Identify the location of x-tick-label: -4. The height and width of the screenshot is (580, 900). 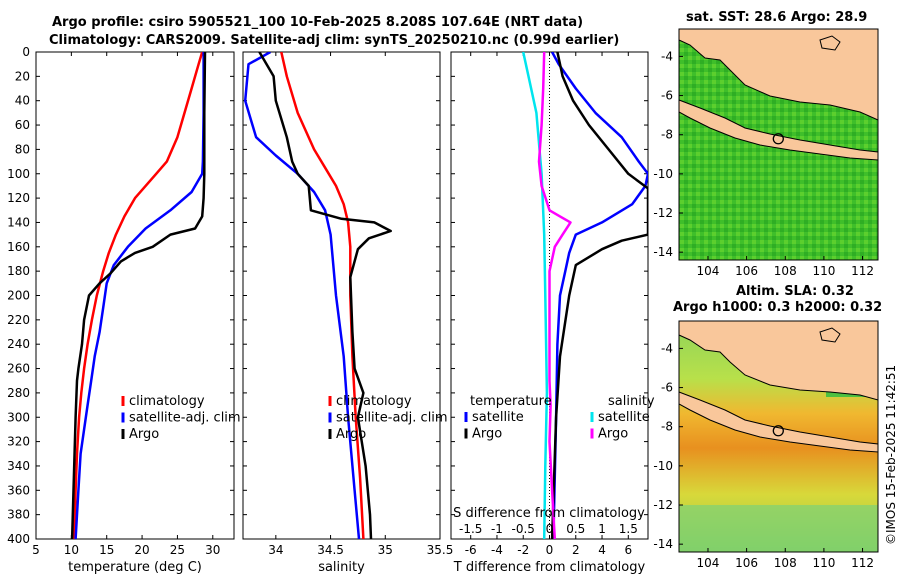
(497, 550).